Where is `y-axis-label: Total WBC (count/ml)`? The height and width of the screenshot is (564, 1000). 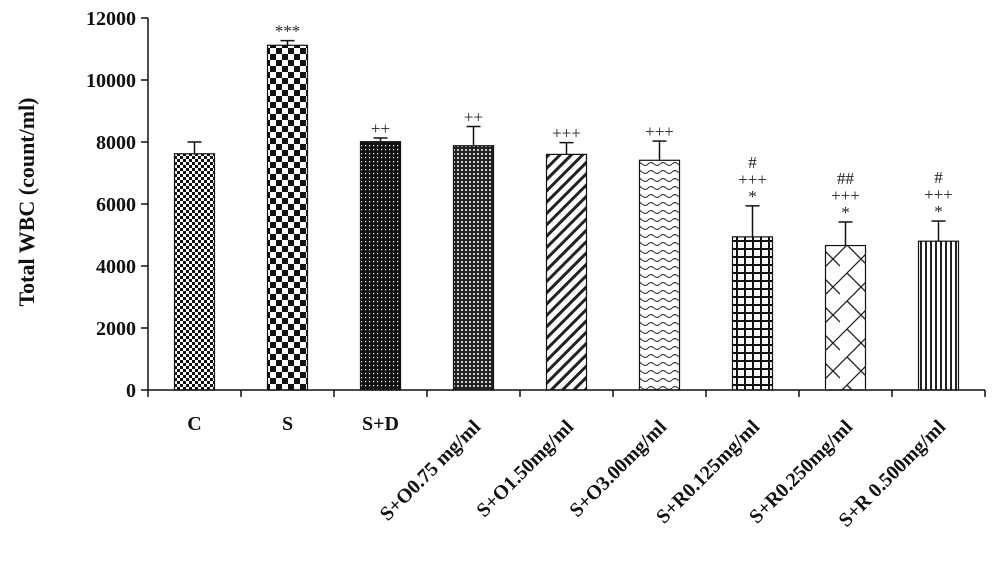 y-axis-label: Total WBC (count/ml) is located at coordinates (26, 201).